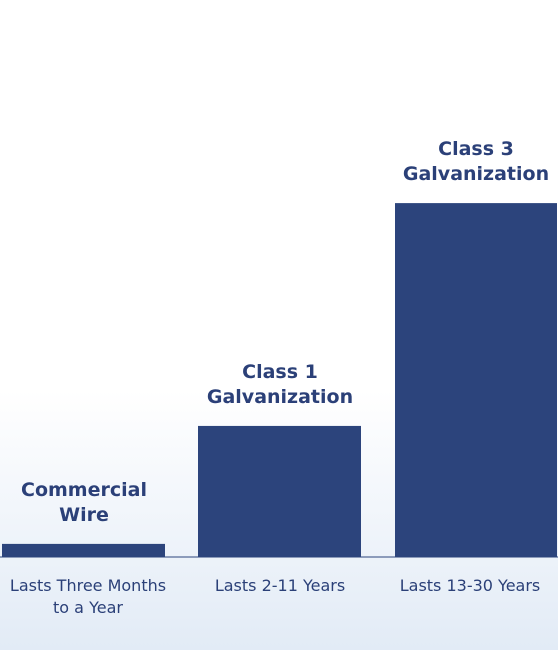  Describe the element at coordinates (280, 585) in the screenshot. I see `category-label-2: Lasts 2-11 Years` at that location.